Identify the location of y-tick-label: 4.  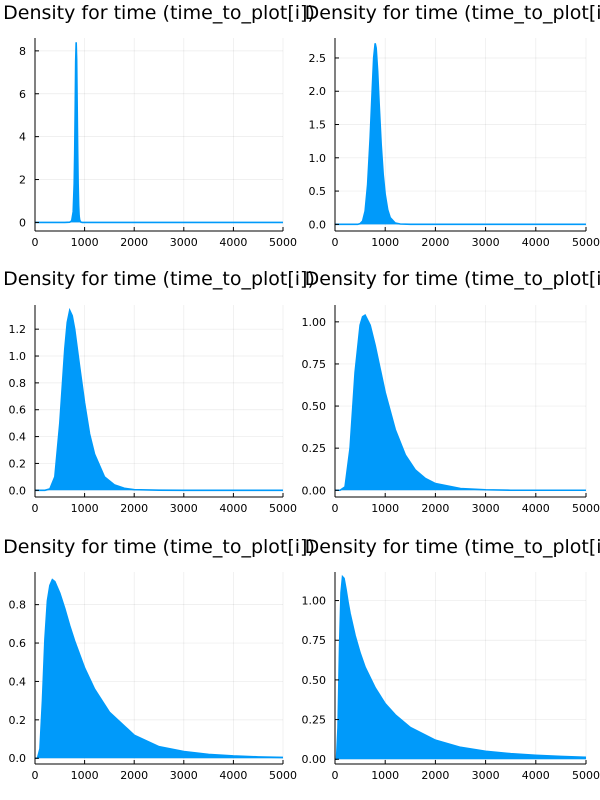
(22, 137).